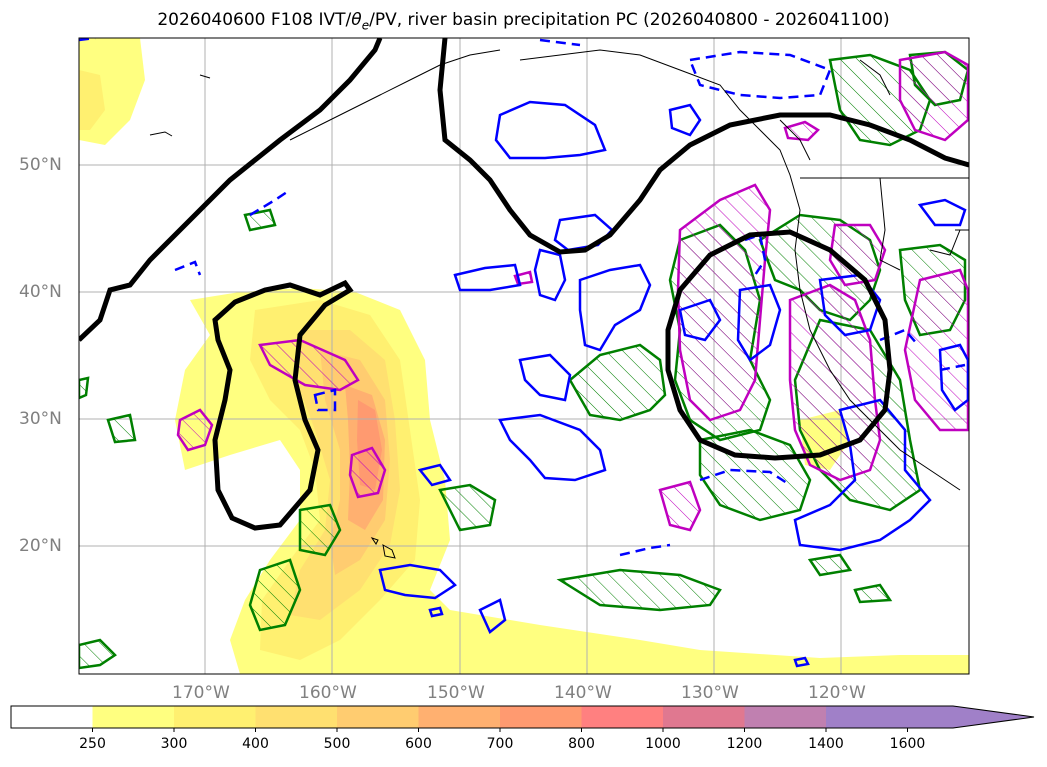 This screenshot has width=1047, height=767. Describe the element at coordinates (174, 744) in the screenshot. I see `colorbar-tick-label: 300` at that location.